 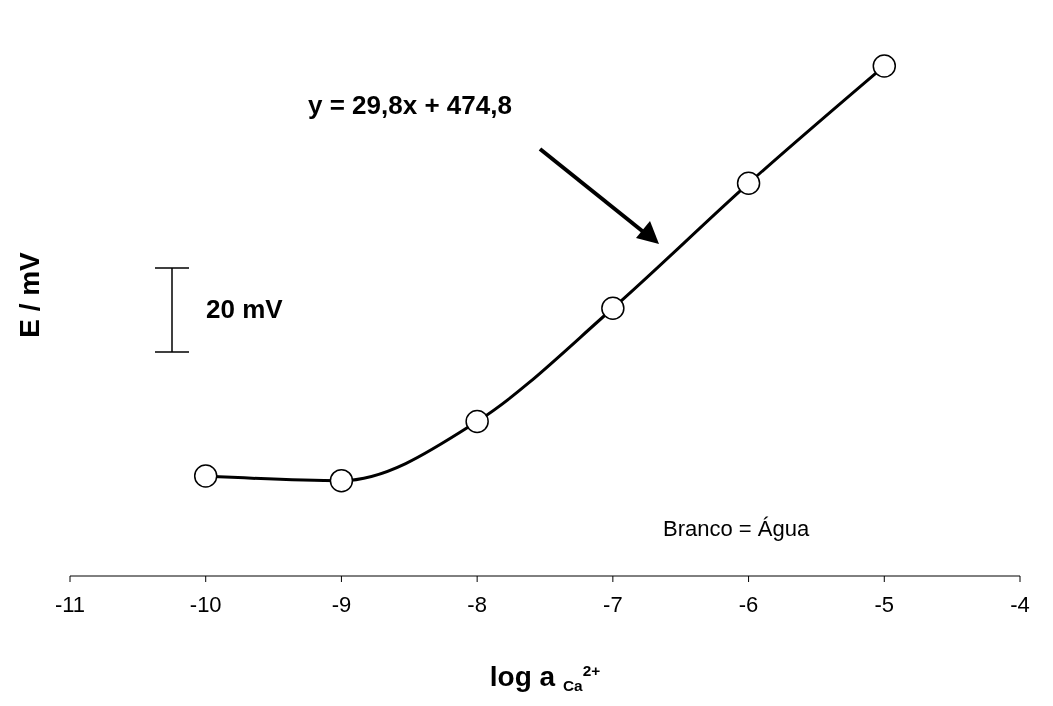 I want to click on x-tick-label: -10, so click(x=205, y=604).